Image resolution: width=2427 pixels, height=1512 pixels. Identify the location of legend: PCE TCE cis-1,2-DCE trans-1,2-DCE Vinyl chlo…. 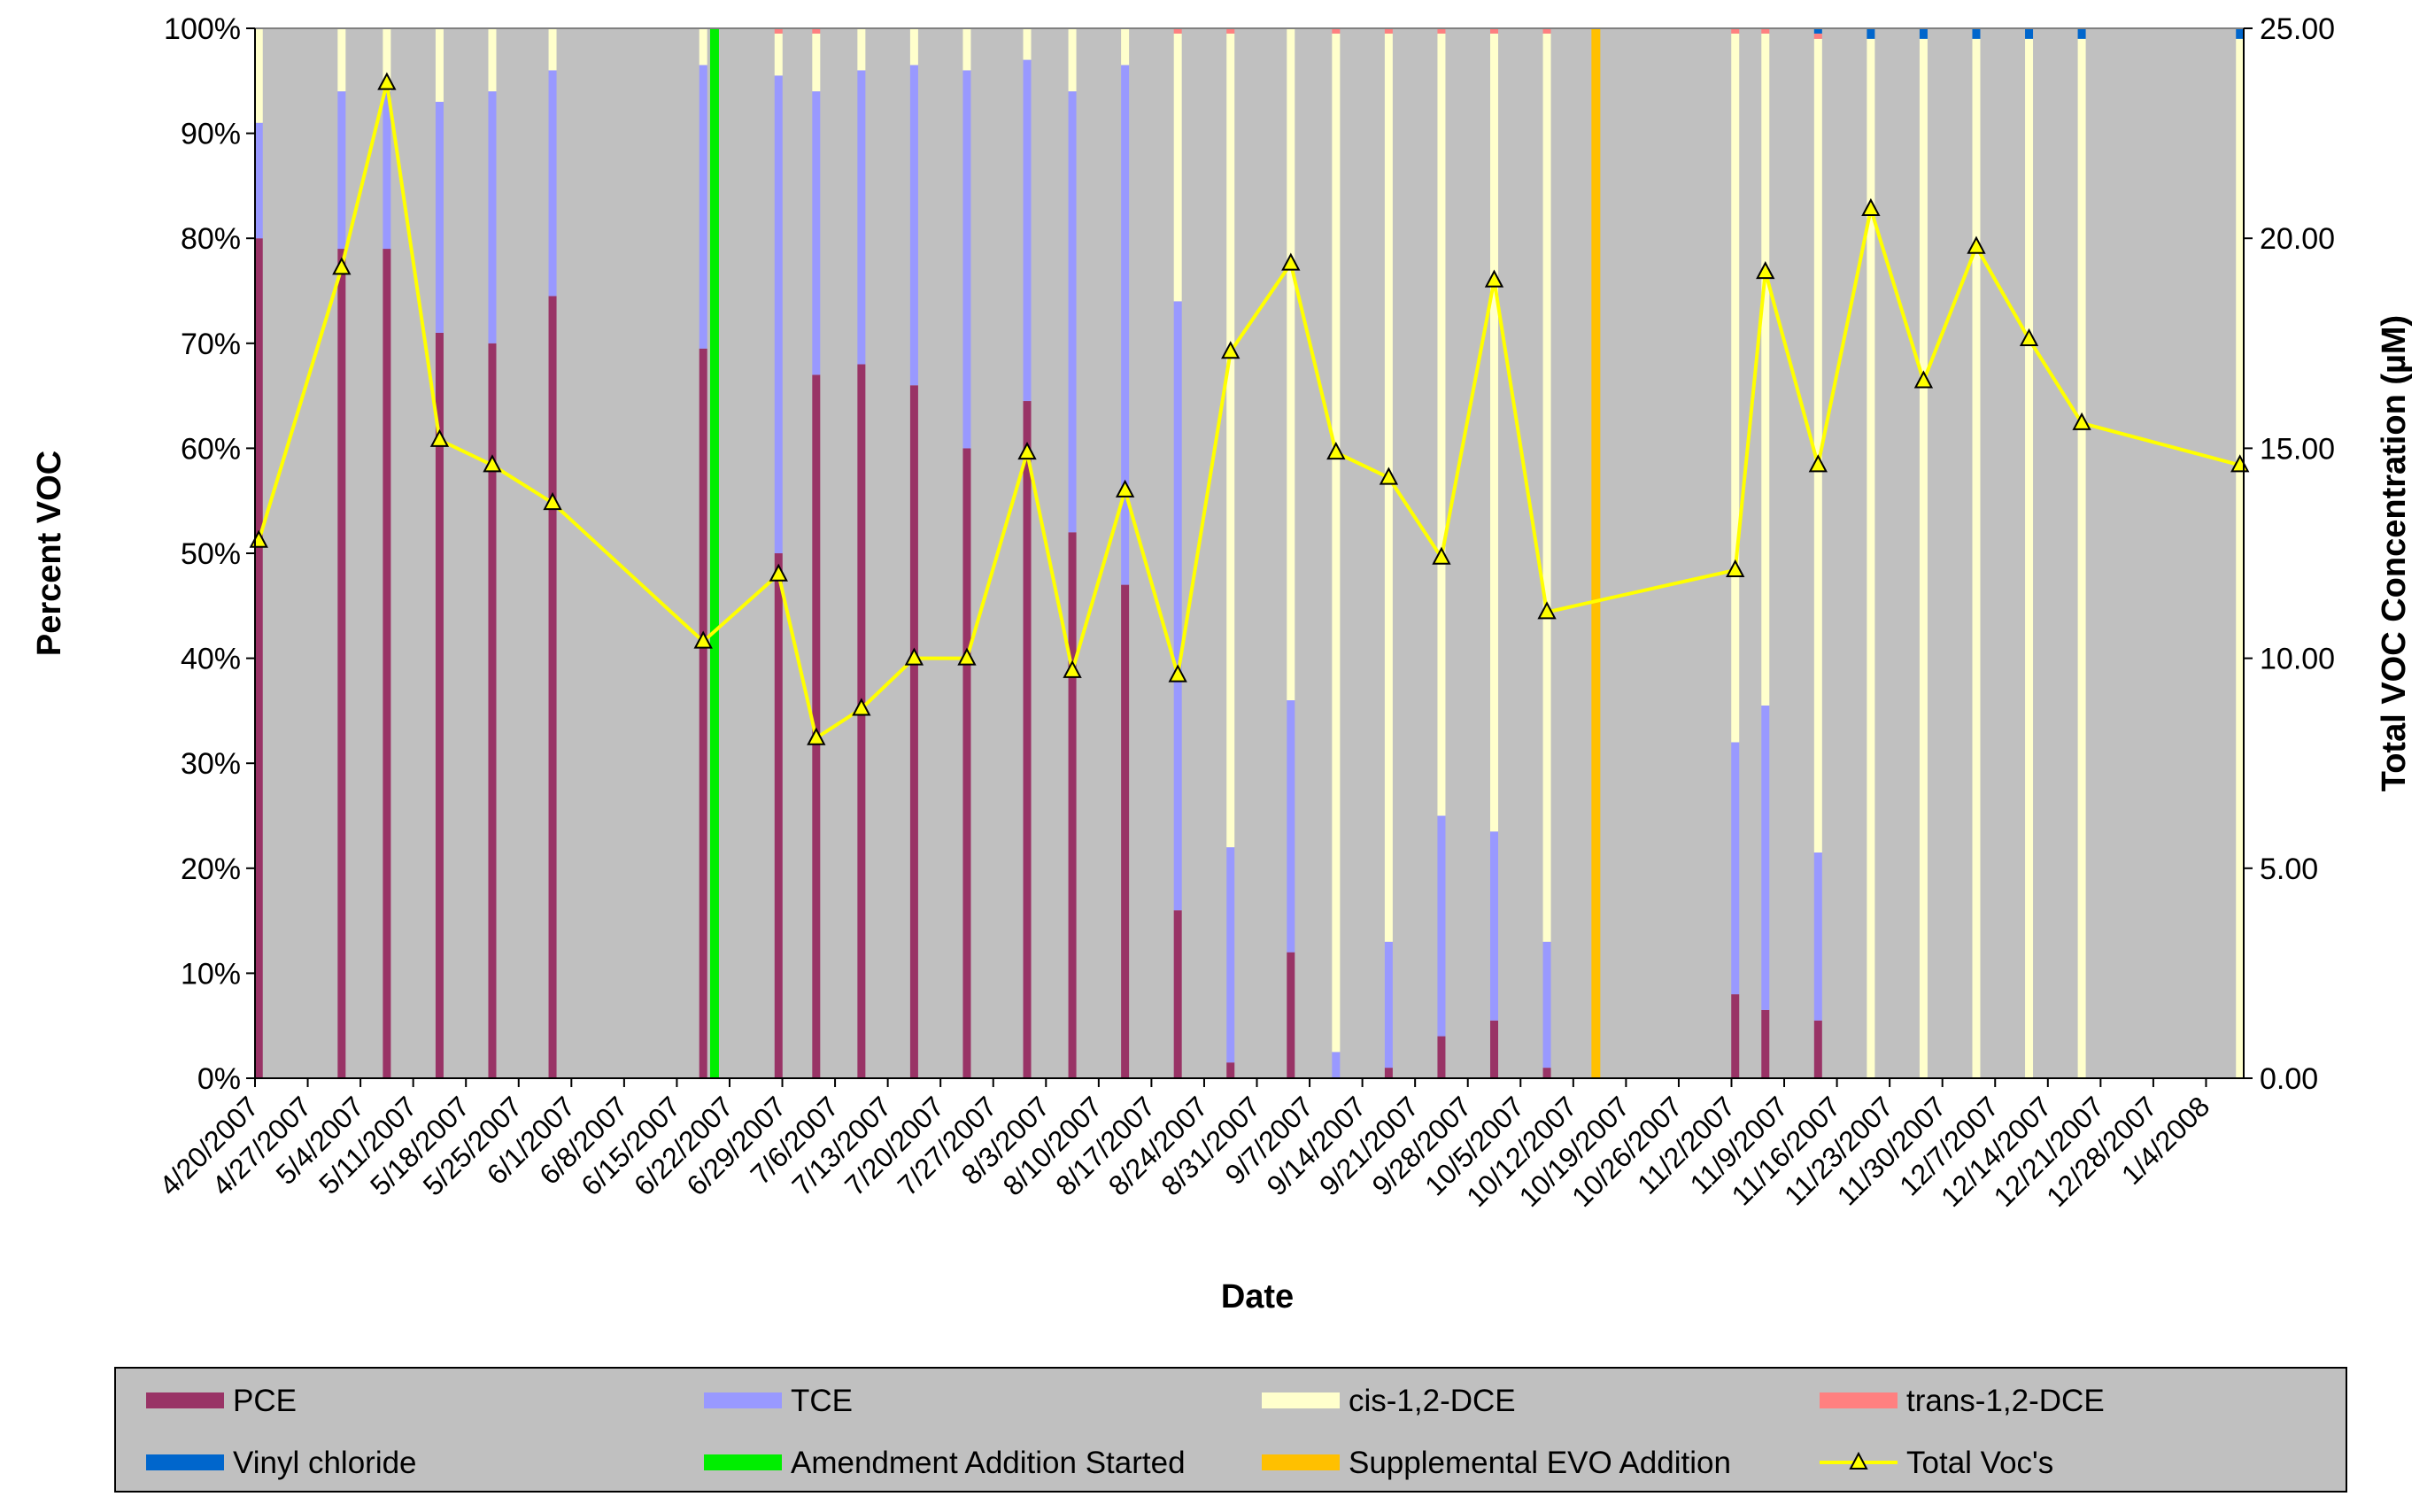
(1230, 1430).